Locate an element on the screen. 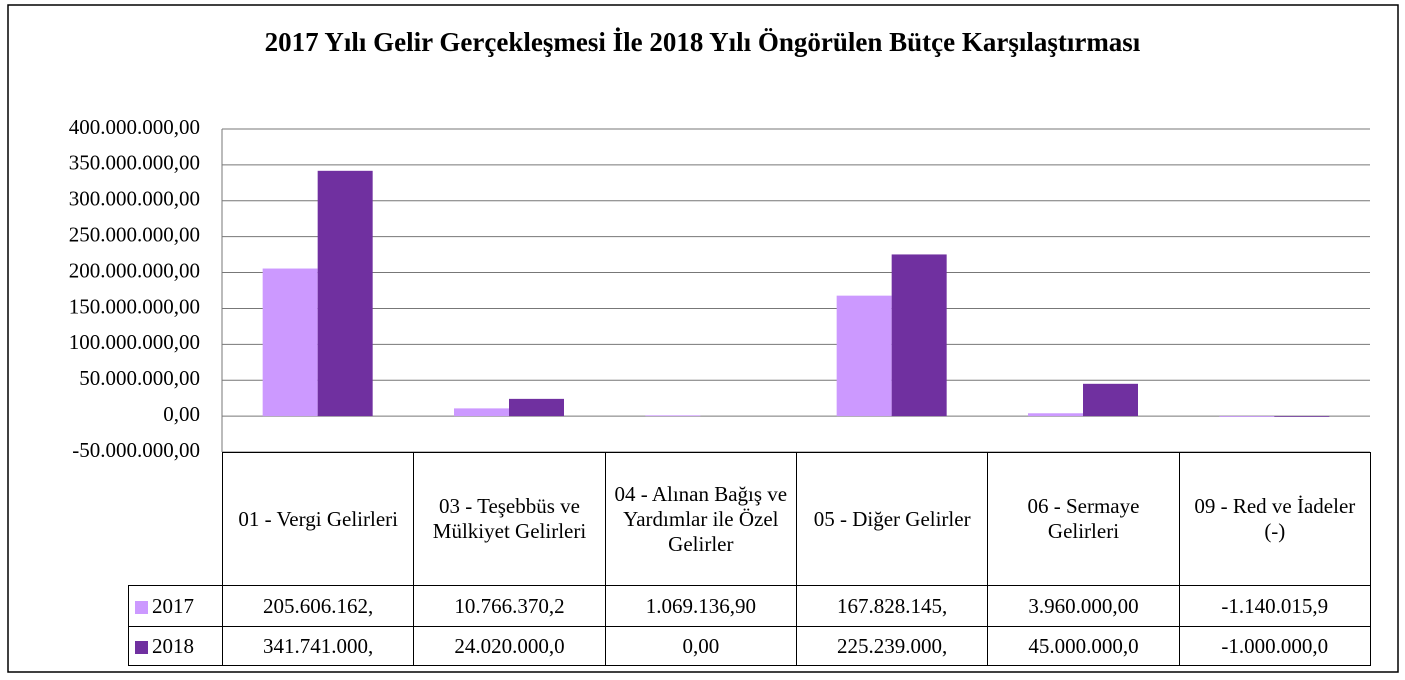 Image resolution: width=1405 pixels, height=680 pixels. data-label: 225.239.000, is located at coordinates (892, 646).